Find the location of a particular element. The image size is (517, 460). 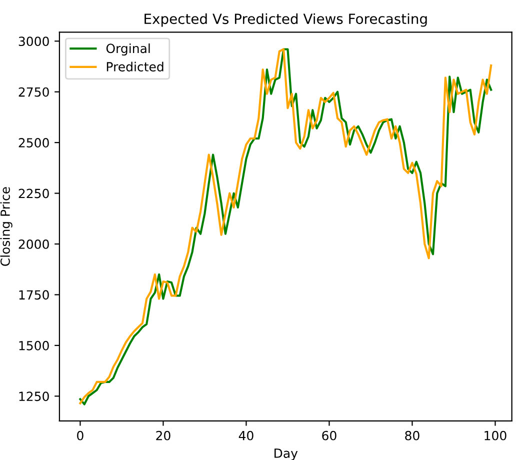

y-tick-label: 1250 is located at coordinates (34, 397).